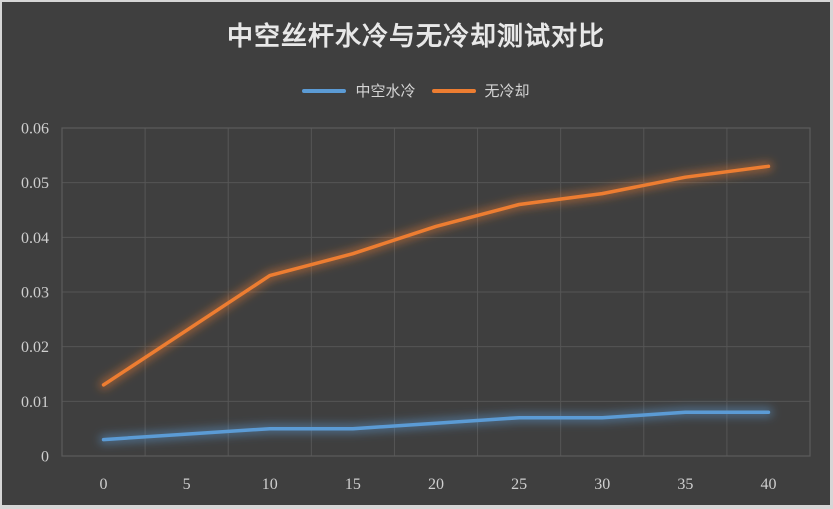  Describe the element at coordinates (104, 484) in the screenshot. I see `x-tick-label: 0` at that location.